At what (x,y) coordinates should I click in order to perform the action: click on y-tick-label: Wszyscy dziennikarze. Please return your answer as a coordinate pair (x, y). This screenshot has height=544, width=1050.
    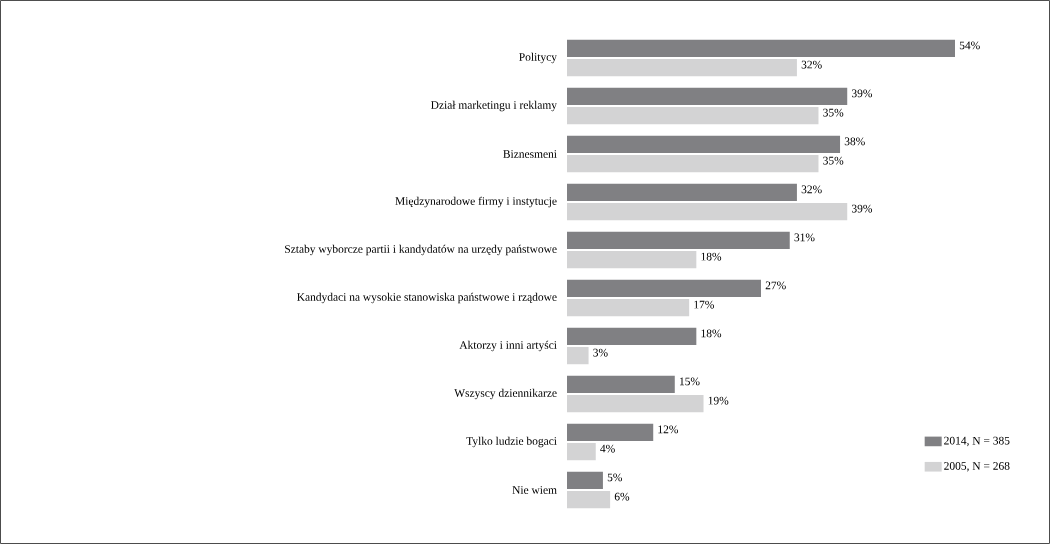
    Looking at the image, I should click on (505, 394).